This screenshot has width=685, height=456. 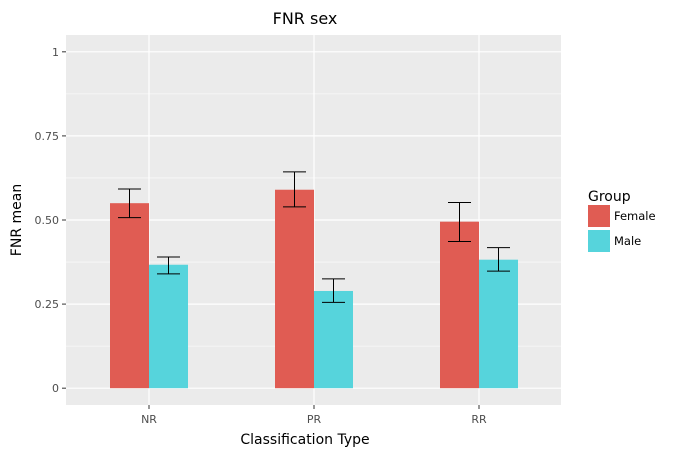 What do you see at coordinates (479, 419) in the screenshot?
I see `x-tick-label: RR` at bounding box center [479, 419].